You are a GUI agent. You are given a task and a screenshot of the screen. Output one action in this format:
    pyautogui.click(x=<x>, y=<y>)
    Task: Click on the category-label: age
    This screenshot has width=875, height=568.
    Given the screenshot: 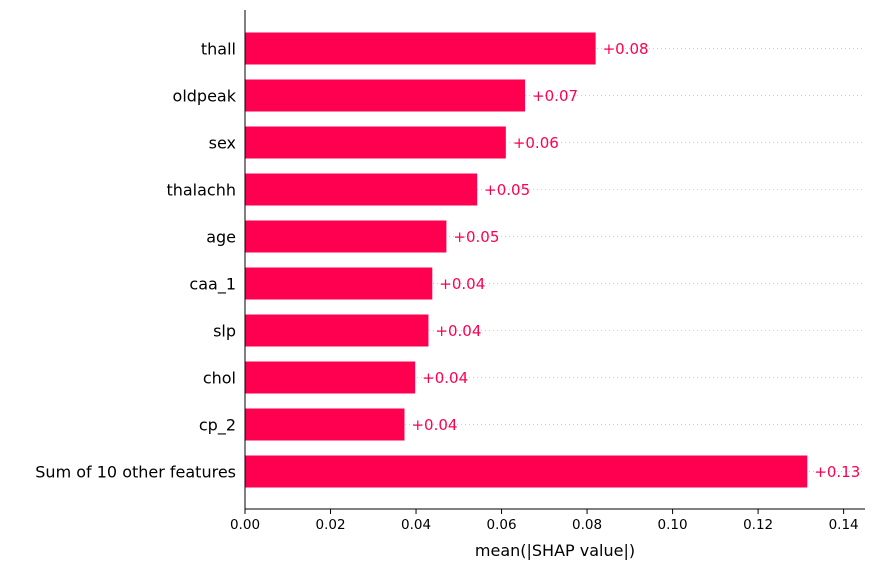 What is the action you would take?
    pyautogui.click(x=221, y=237)
    